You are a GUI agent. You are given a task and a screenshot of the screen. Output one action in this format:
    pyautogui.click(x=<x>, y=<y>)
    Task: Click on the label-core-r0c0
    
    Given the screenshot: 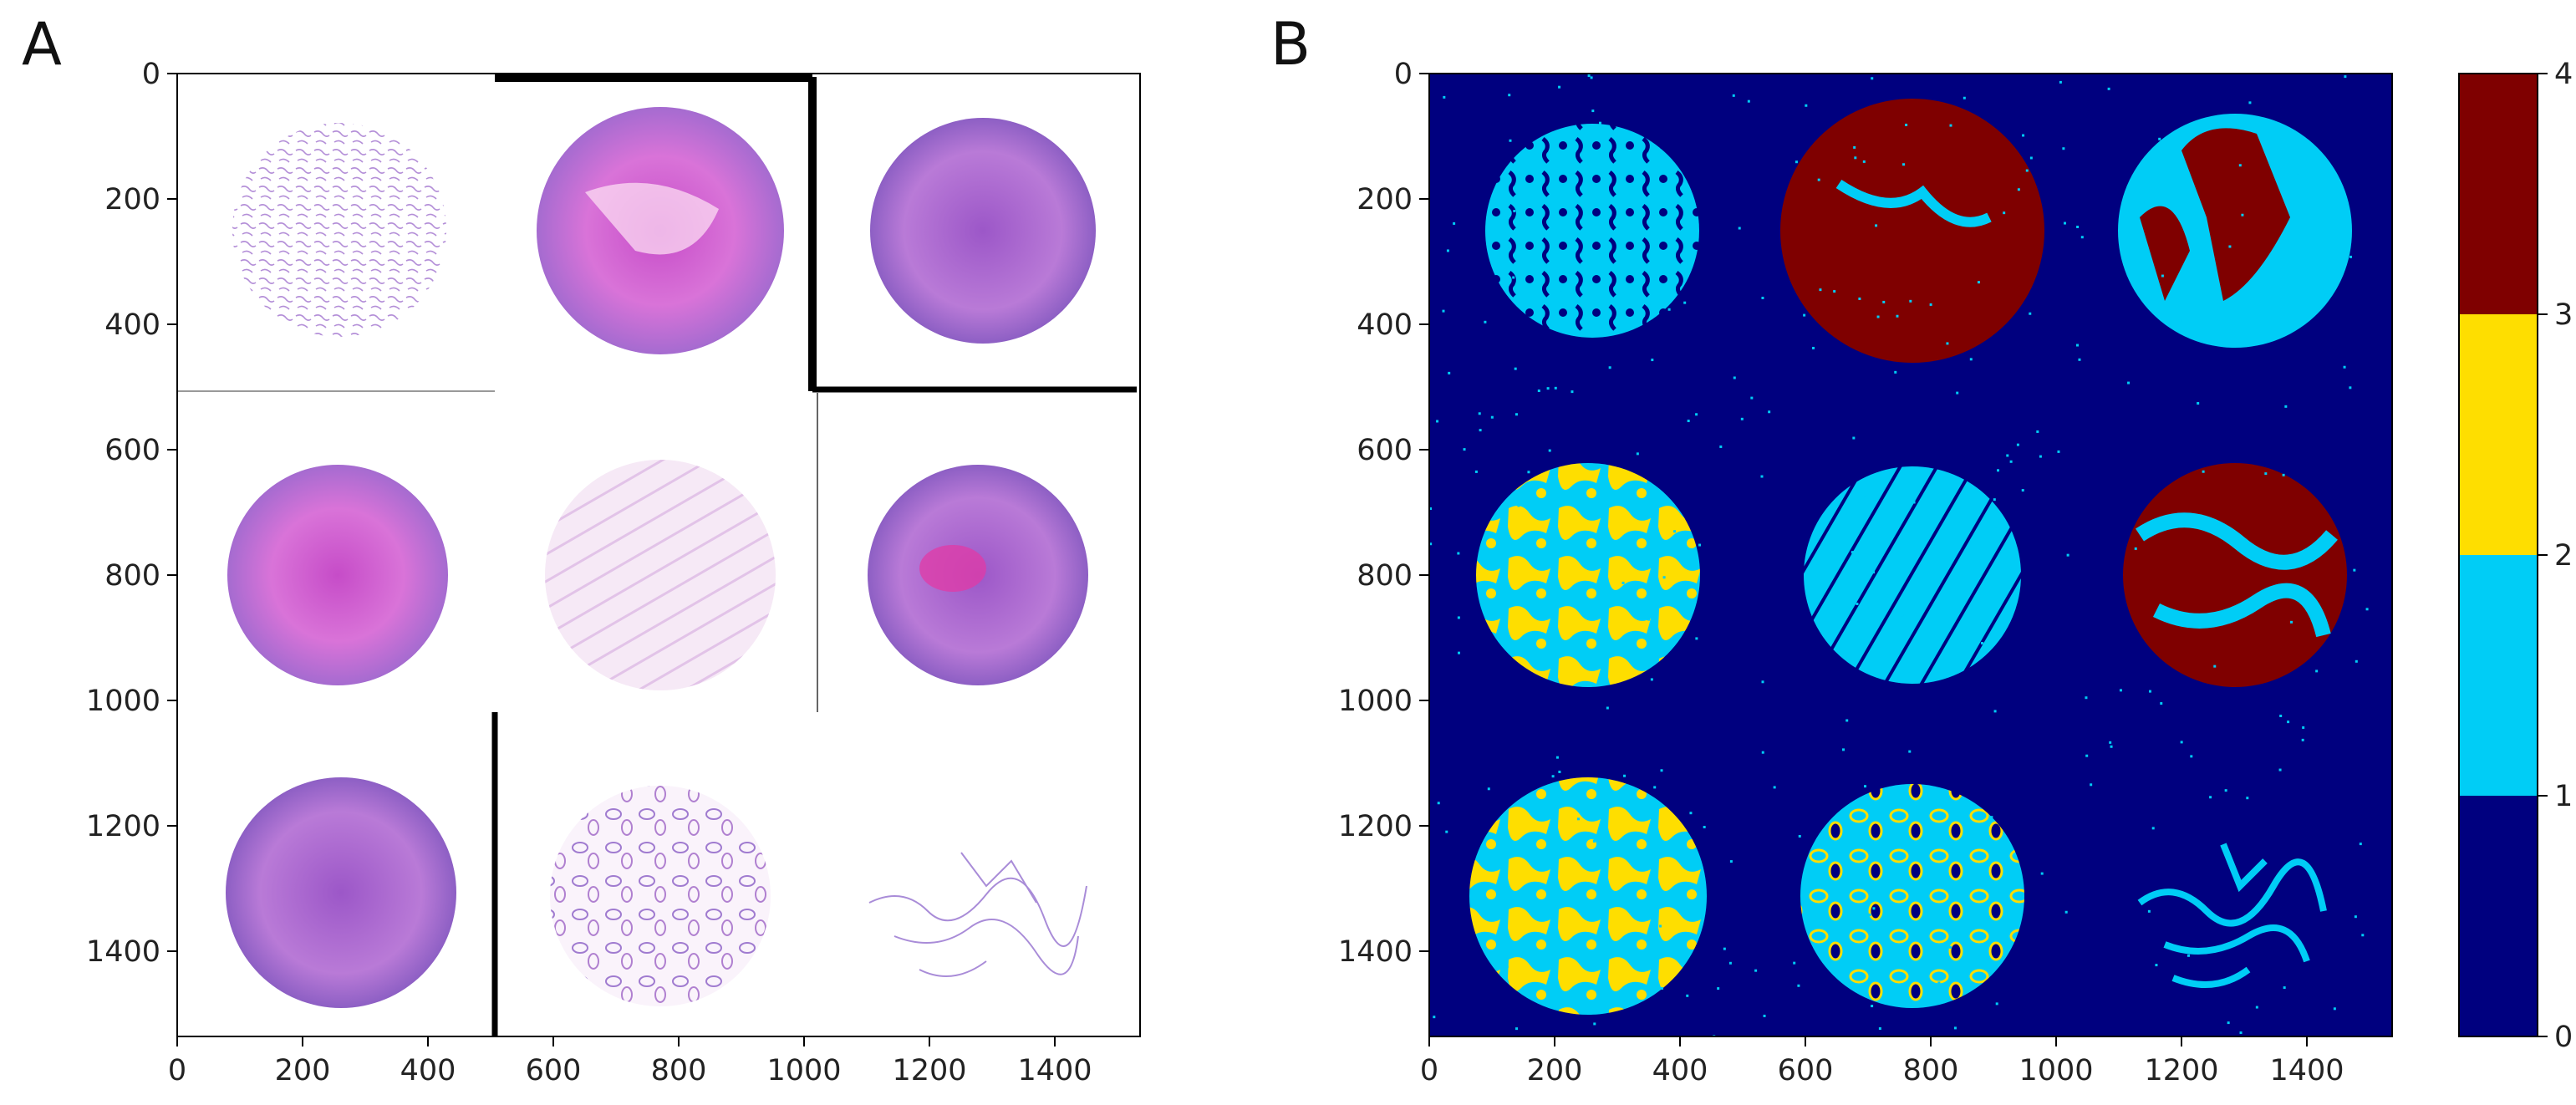 What is the action you would take?
    pyautogui.click(x=1592, y=231)
    